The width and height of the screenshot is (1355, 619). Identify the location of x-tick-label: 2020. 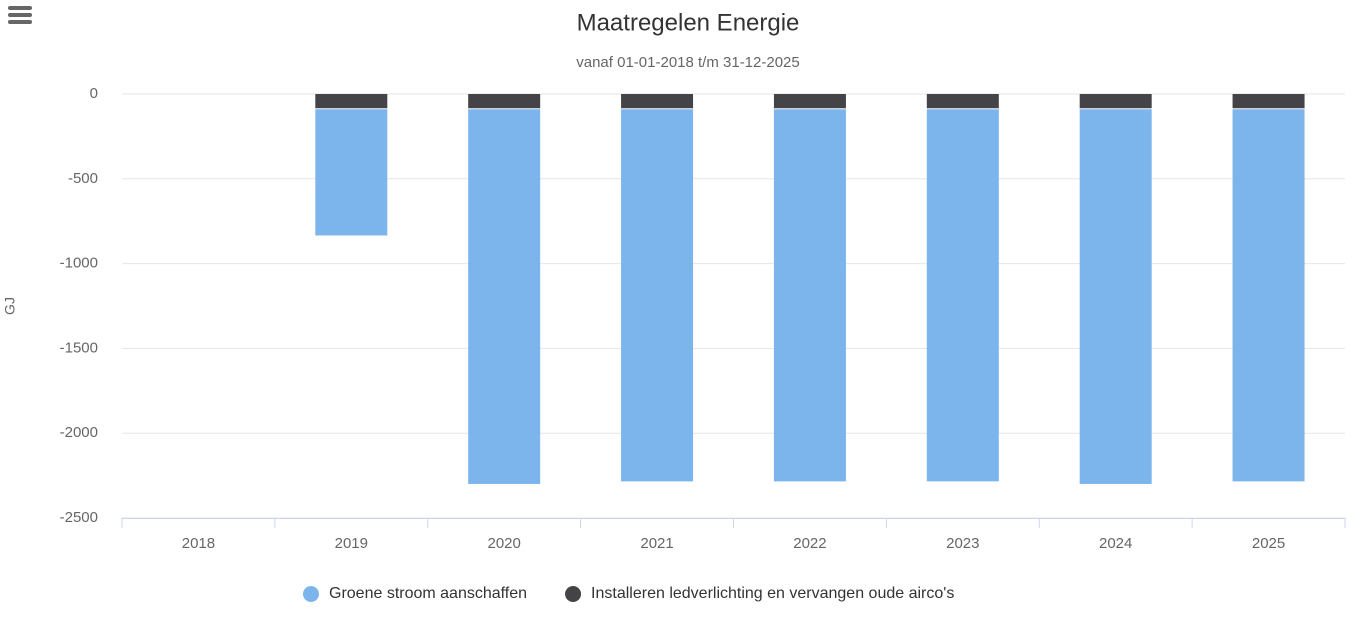
(504, 543).